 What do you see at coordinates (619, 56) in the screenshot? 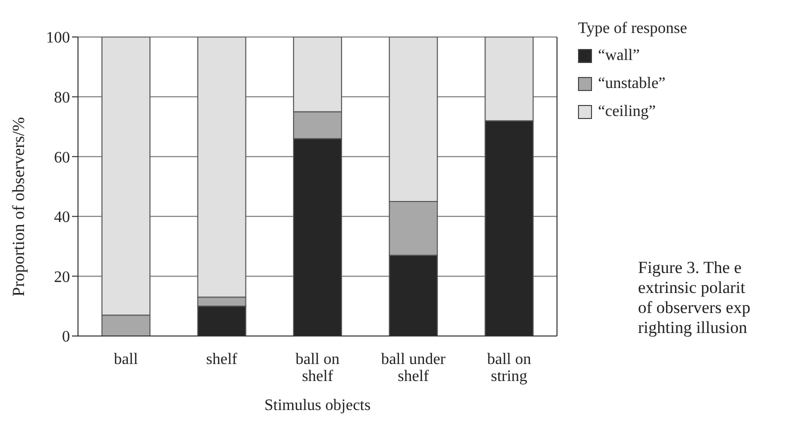
I see `legend-label: “wall”` at bounding box center [619, 56].